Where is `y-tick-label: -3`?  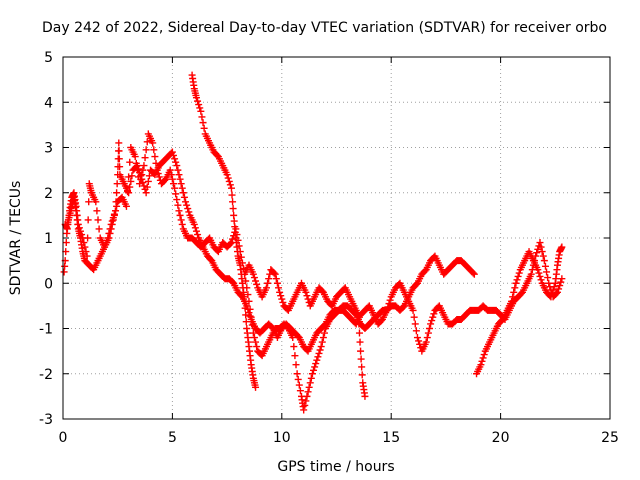
y-tick-label: -3 is located at coordinates (46, 420).